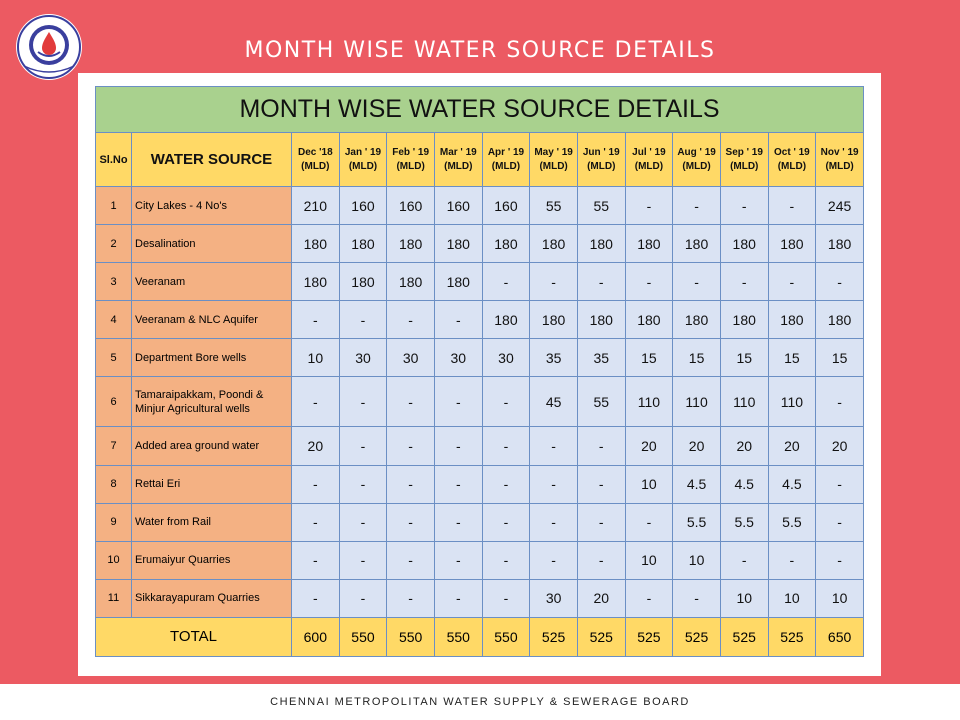 Image resolution: width=960 pixels, height=720 pixels. What do you see at coordinates (792, 152) in the screenshot?
I see `month-label: Oct ' 19` at bounding box center [792, 152].